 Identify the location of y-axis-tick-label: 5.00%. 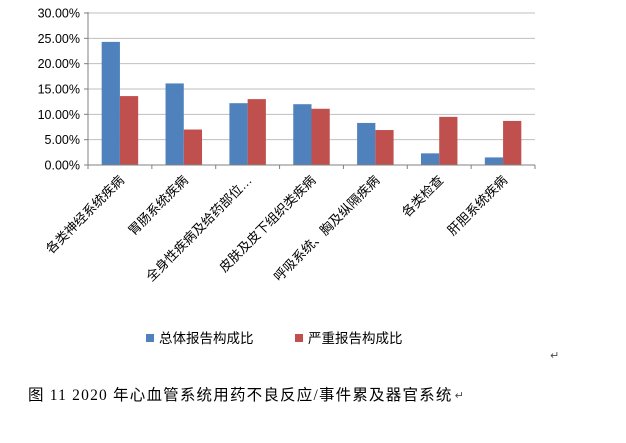
(62, 140).